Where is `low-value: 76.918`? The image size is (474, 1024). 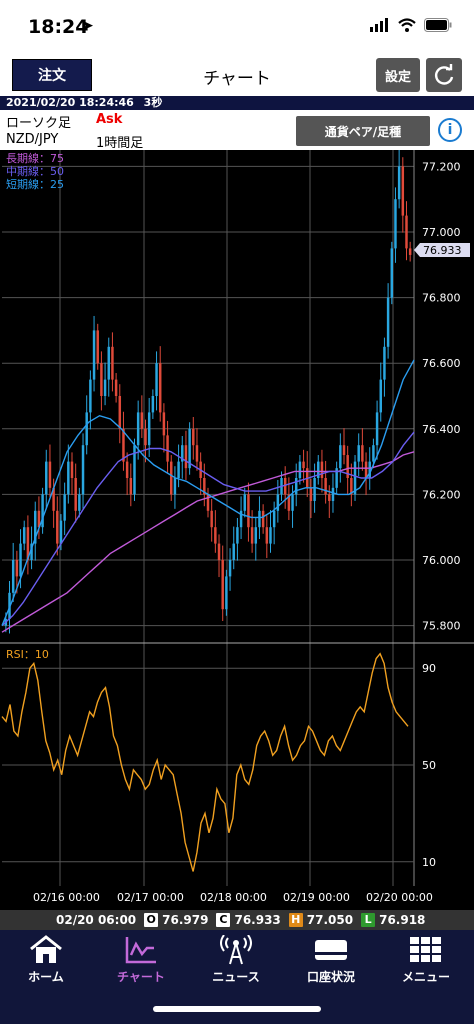 low-value: 76.918 is located at coordinates (402, 920).